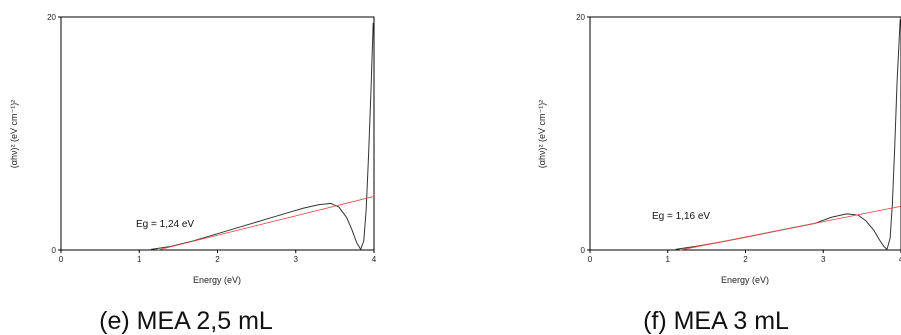 This screenshot has width=901, height=335. Describe the element at coordinates (61, 259) in the screenshot. I see `x-tick-label-e-0: 0` at that location.